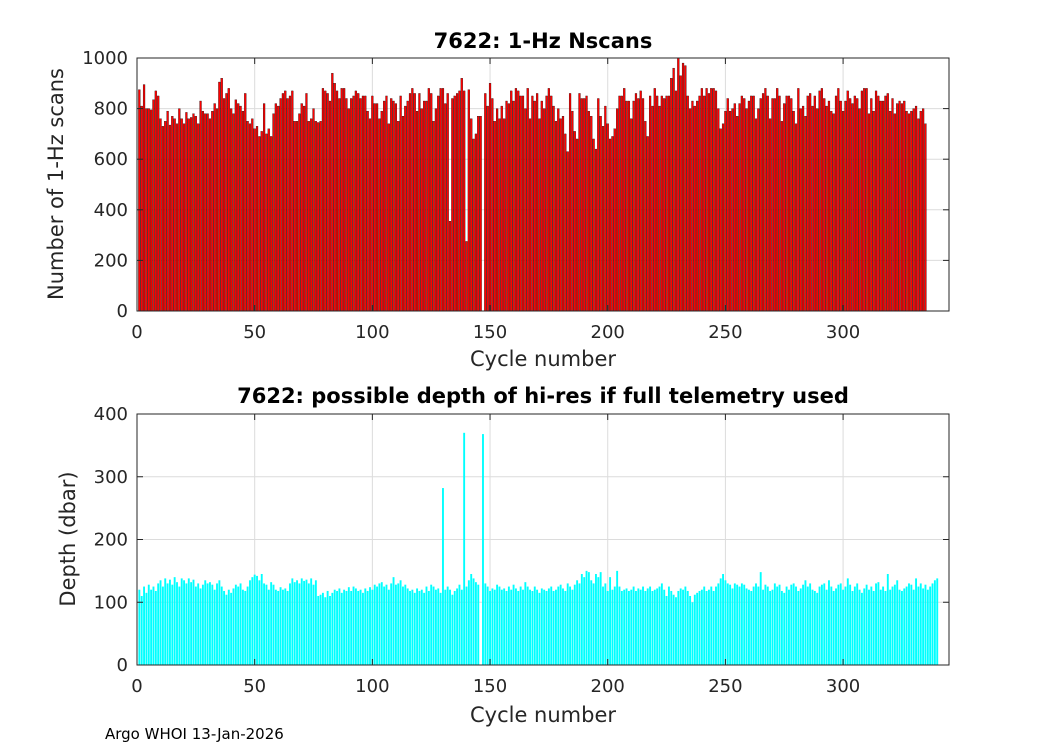  Describe the element at coordinates (136, 332) in the screenshot. I see `x-tick-label: 0` at that location.